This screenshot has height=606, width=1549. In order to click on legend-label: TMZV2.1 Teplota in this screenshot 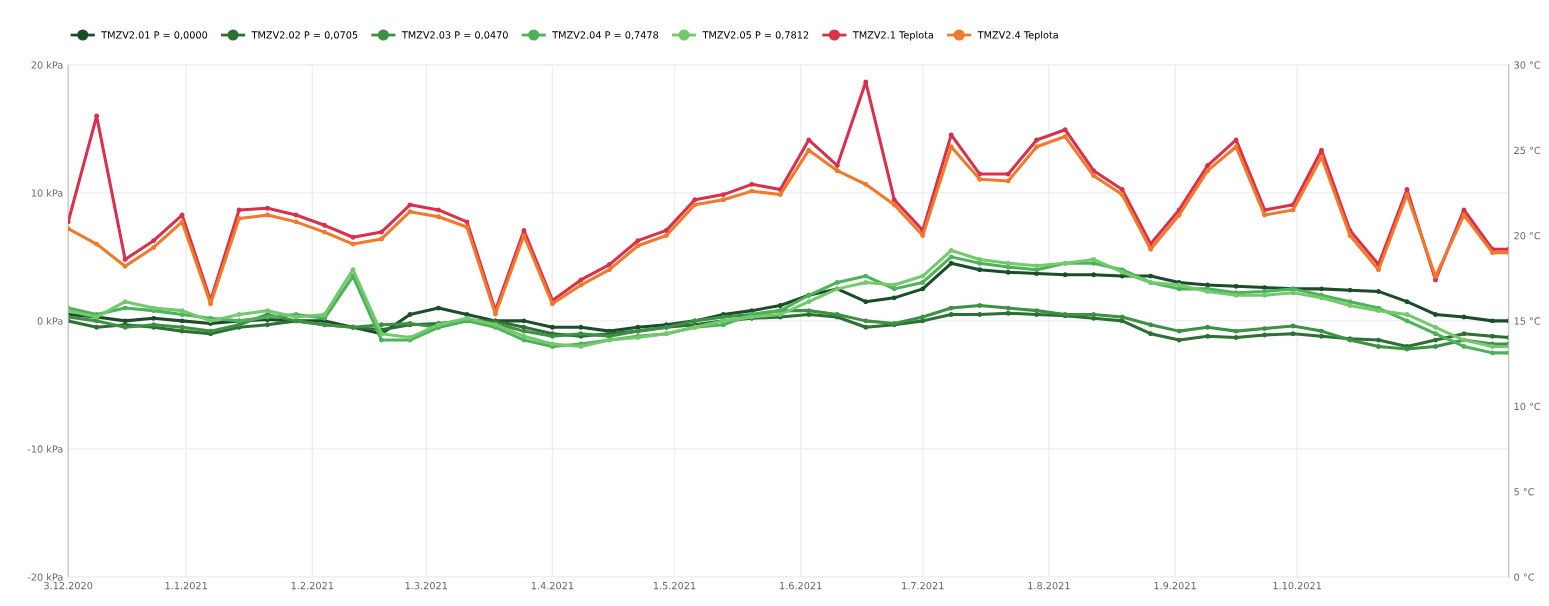, I will do `click(893, 36)`.